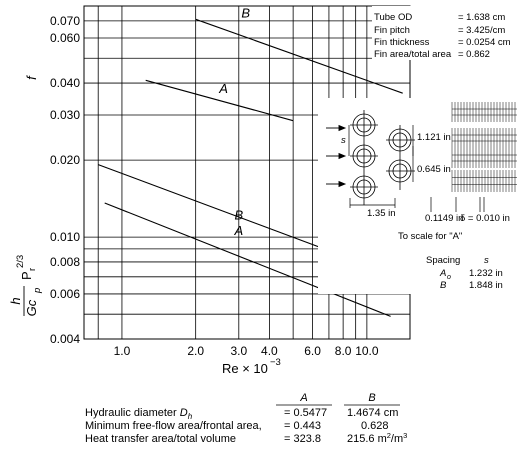 The image size is (527, 452). What do you see at coordinates (481, 30) in the screenshot?
I see `spec-row-value: = 3.425/cm` at bounding box center [481, 30].